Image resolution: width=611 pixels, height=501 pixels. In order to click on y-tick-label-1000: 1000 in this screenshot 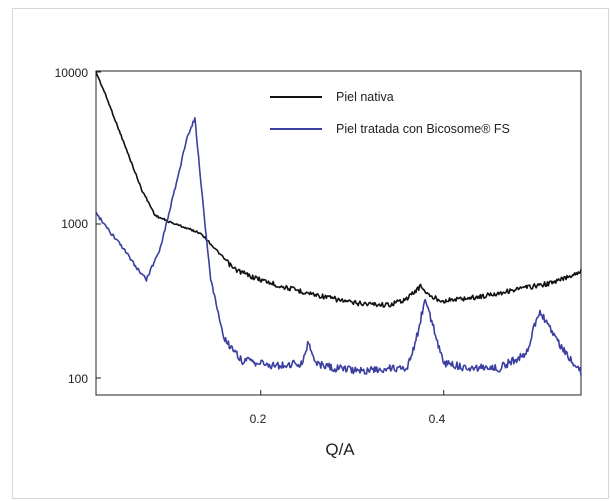, I will do `click(74, 224)`.